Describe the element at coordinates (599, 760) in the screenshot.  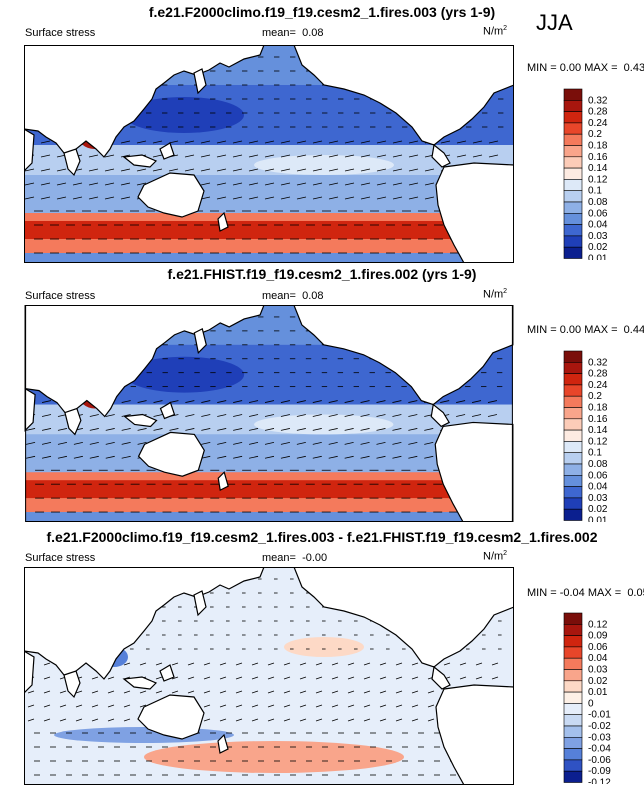
I see `colorbar-tick-label: -0.06` at that location.